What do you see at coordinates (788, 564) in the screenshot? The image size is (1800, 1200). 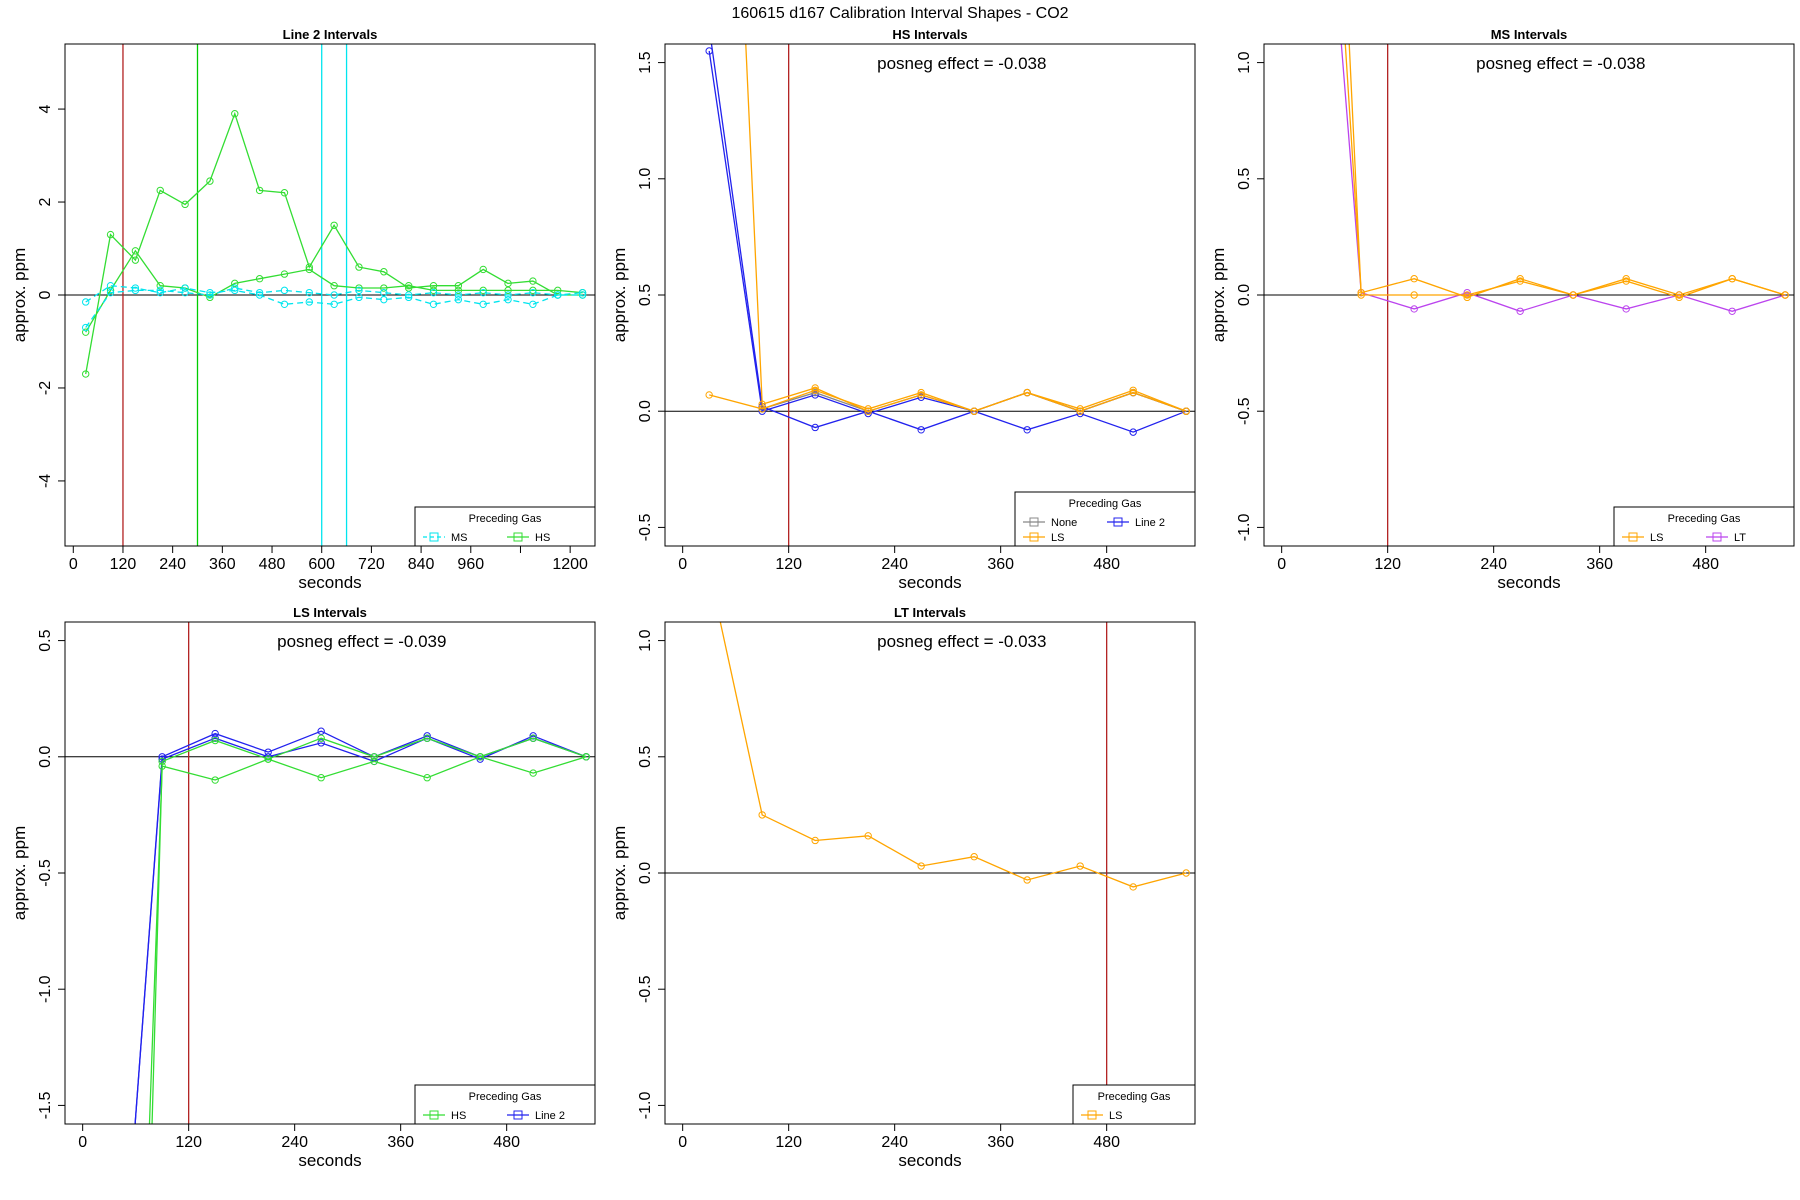 I see `x-tick-label: 120` at bounding box center [788, 564].